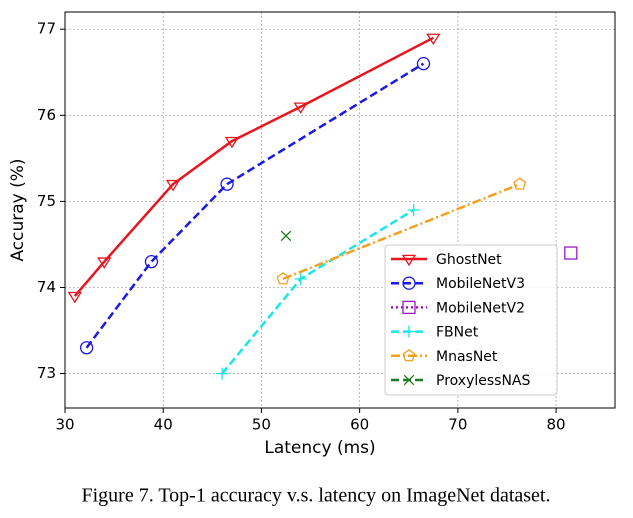  I want to click on y-tick-label: 73, so click(46, 373).